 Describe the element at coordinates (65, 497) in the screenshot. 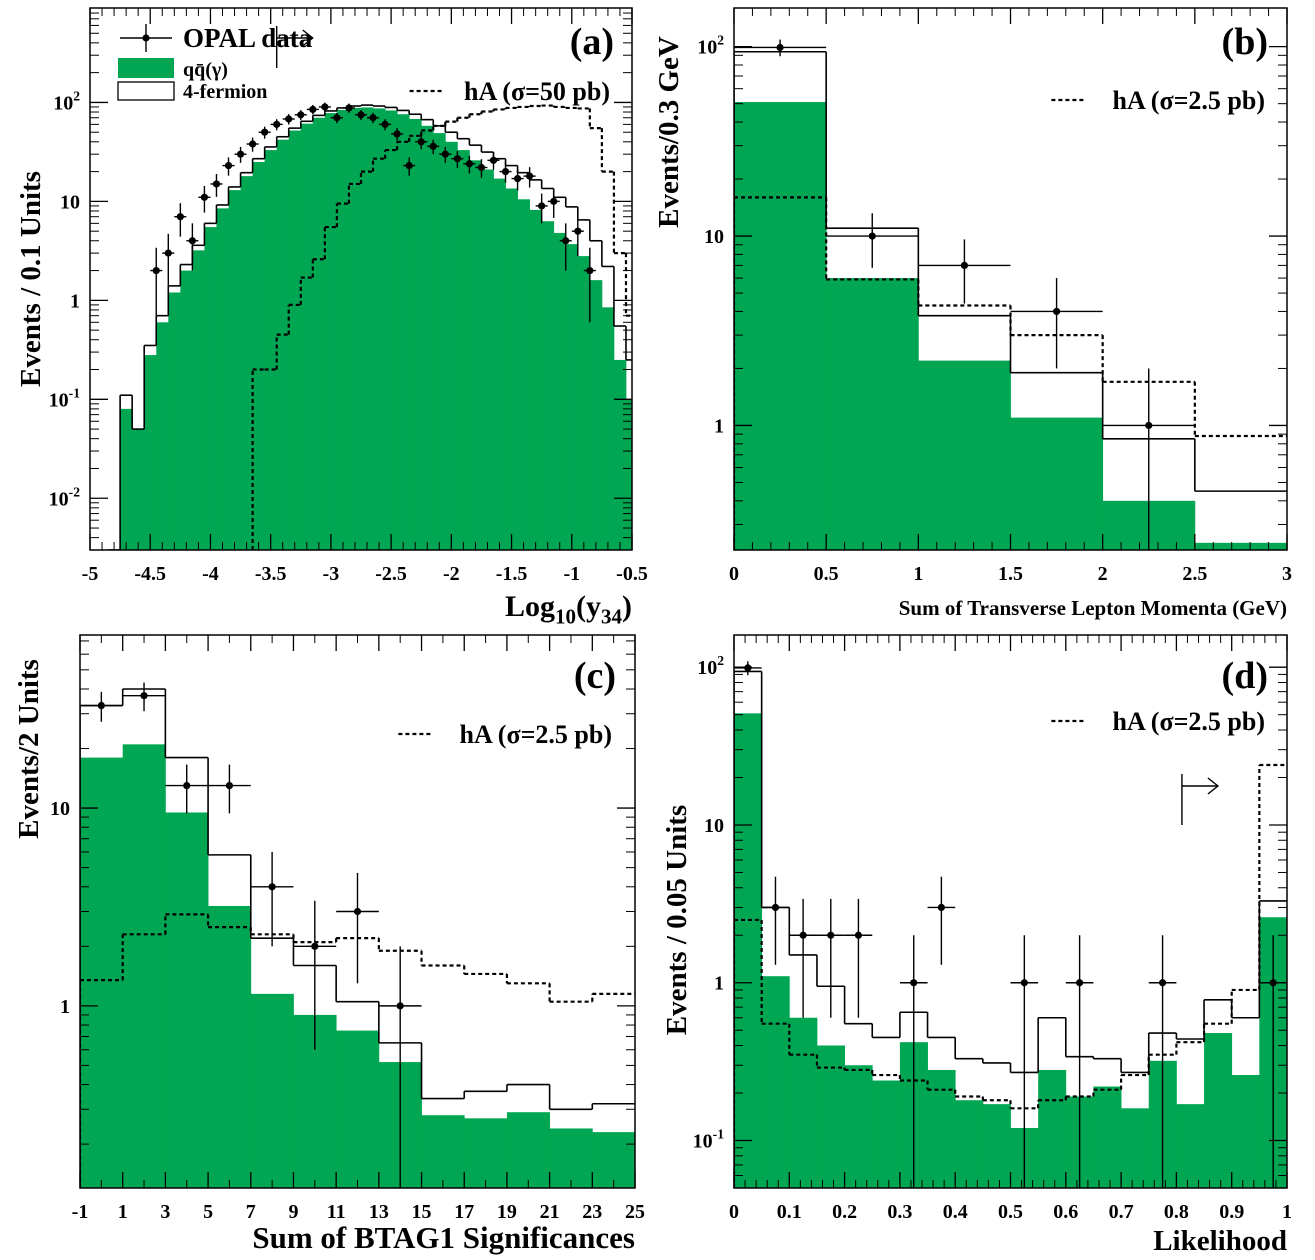

I see `y-tick-label: 10⁻²` at that location.